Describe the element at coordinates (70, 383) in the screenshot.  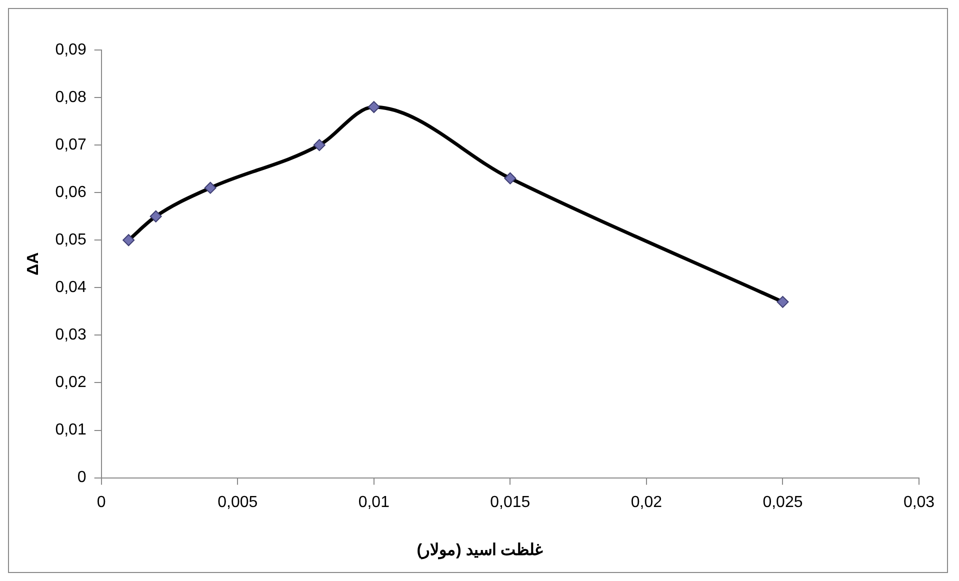
I see `y-tick-label: 0,02` at that location.